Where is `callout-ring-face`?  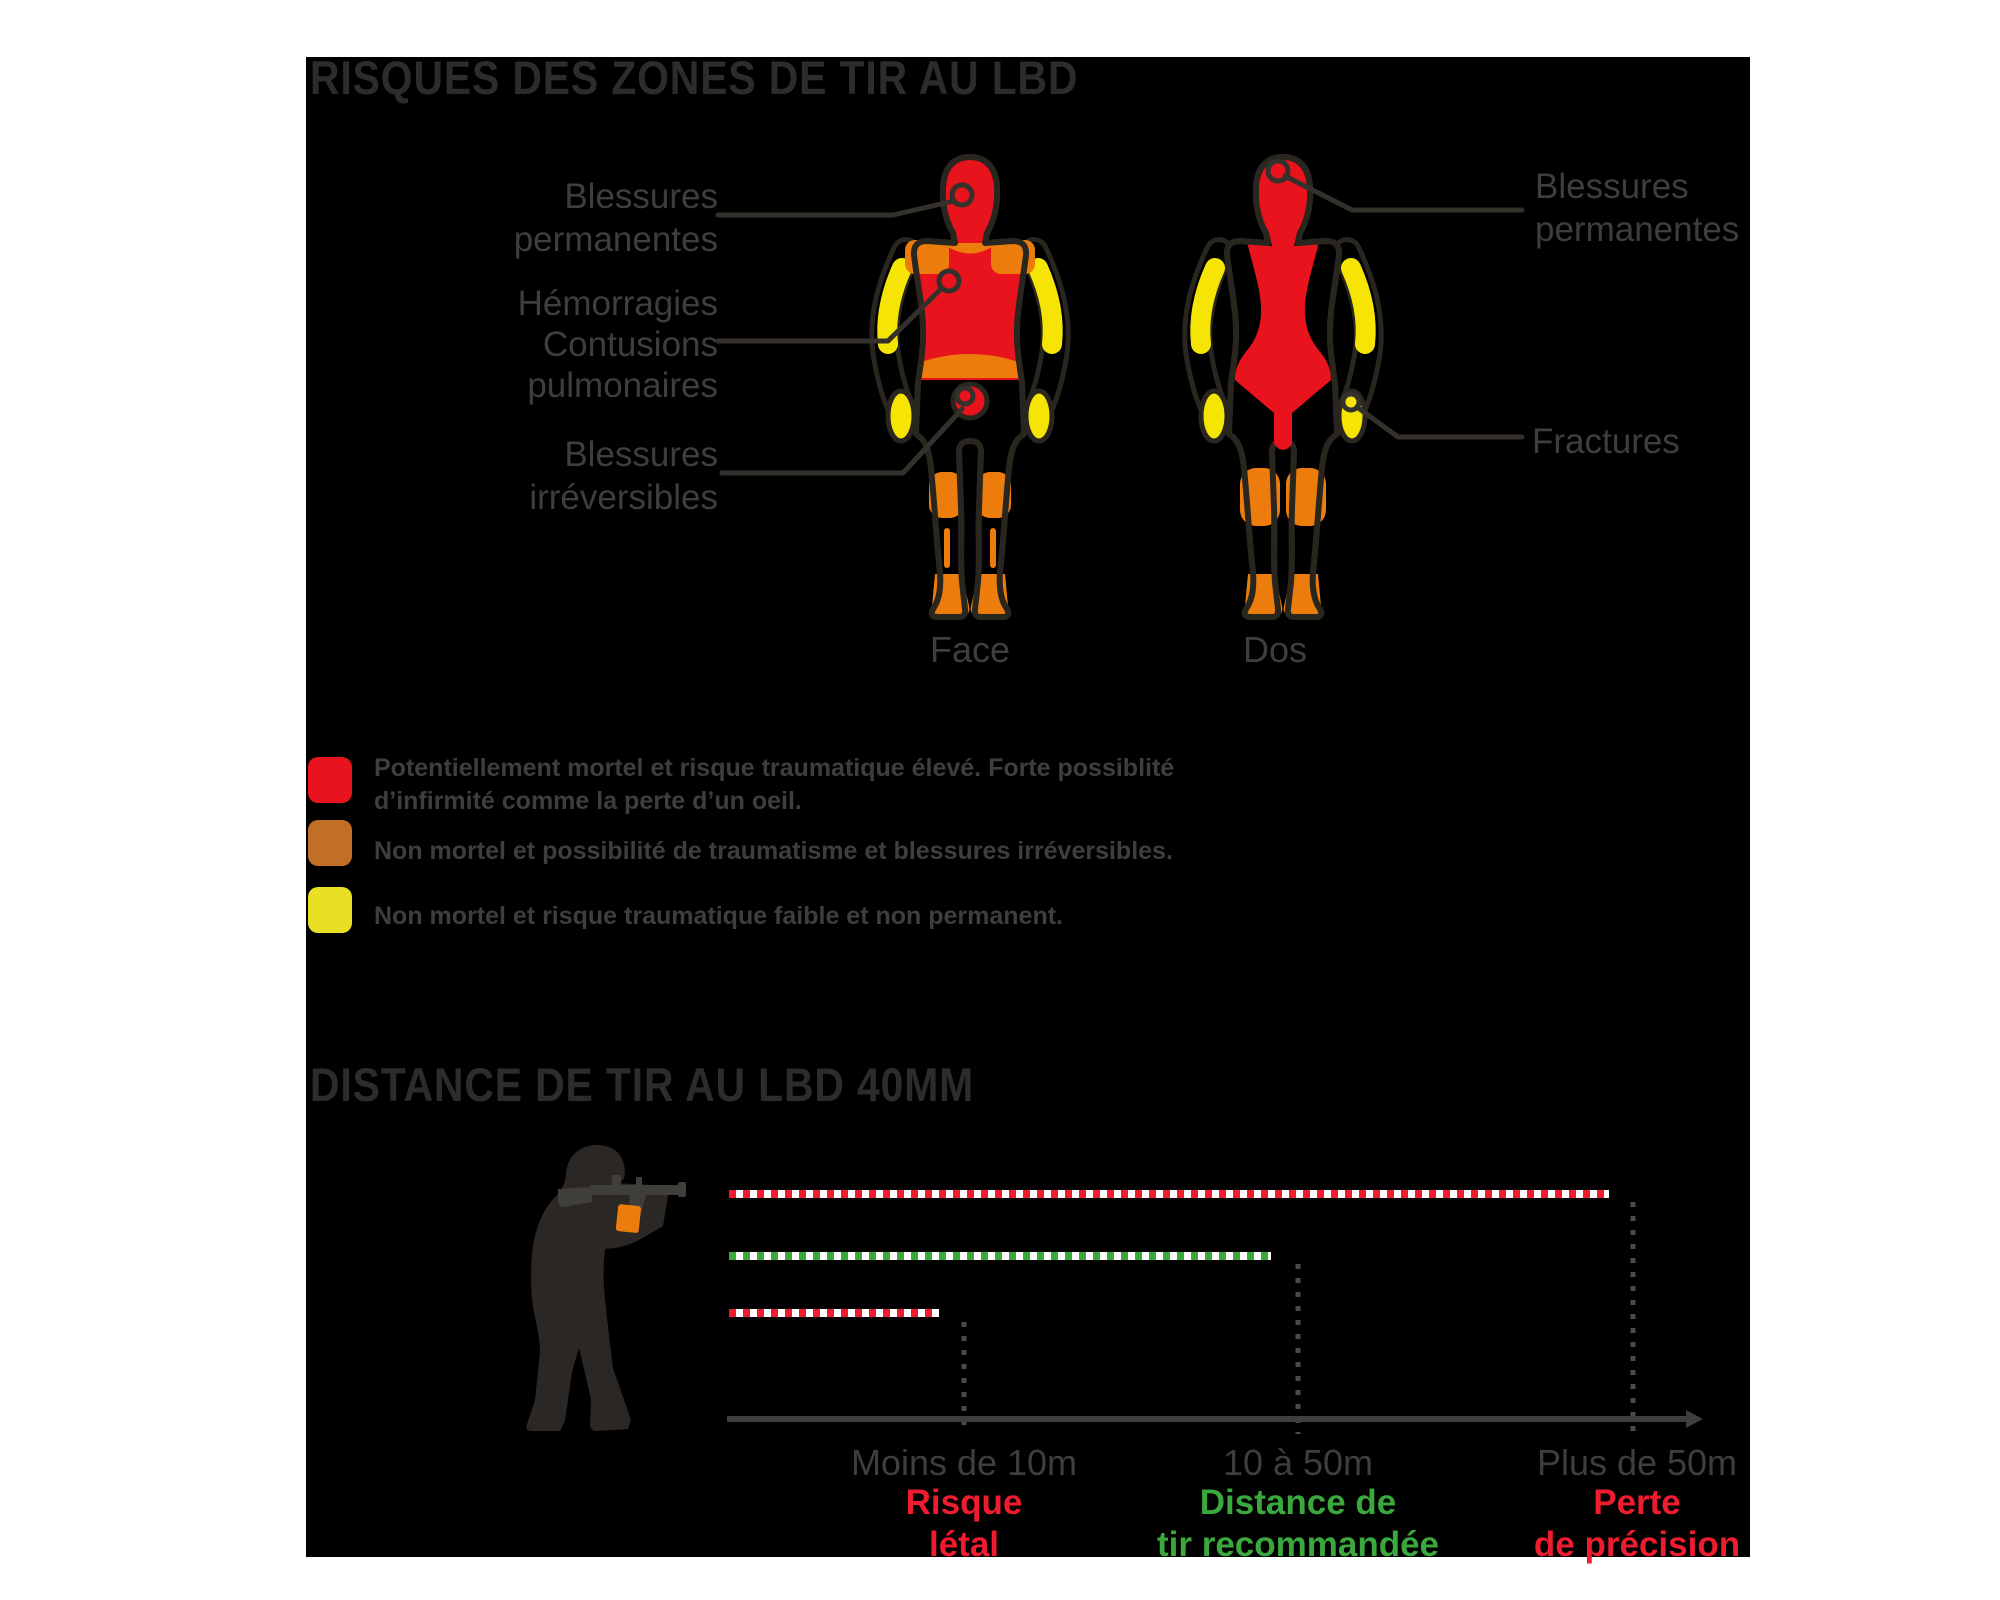 callout-ring-face is located at coordinates (962, 195).